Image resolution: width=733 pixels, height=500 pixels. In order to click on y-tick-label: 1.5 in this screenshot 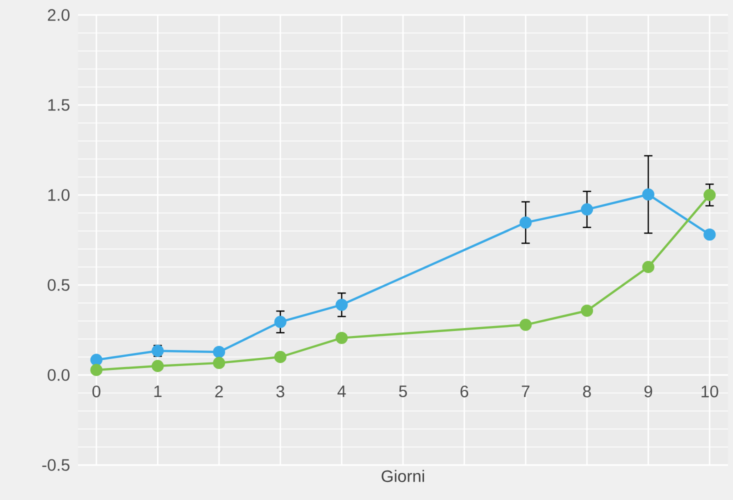, I will do `click(59, 105)`.